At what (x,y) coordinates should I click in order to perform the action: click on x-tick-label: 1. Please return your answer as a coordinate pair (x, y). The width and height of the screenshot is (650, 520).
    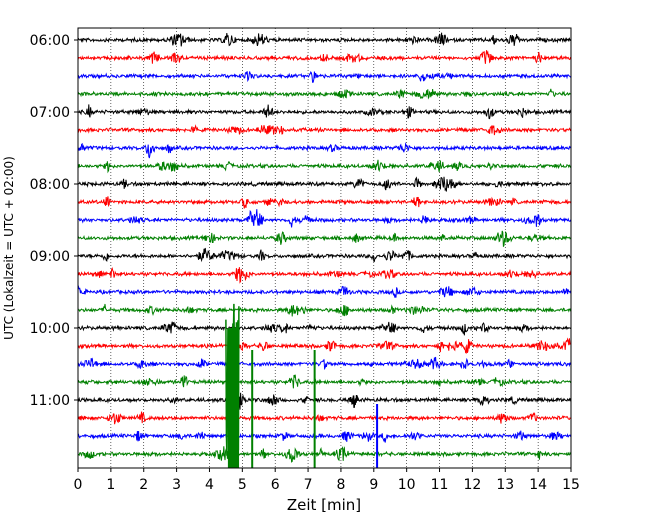
    Looking at the image, I should click on (110, 485).